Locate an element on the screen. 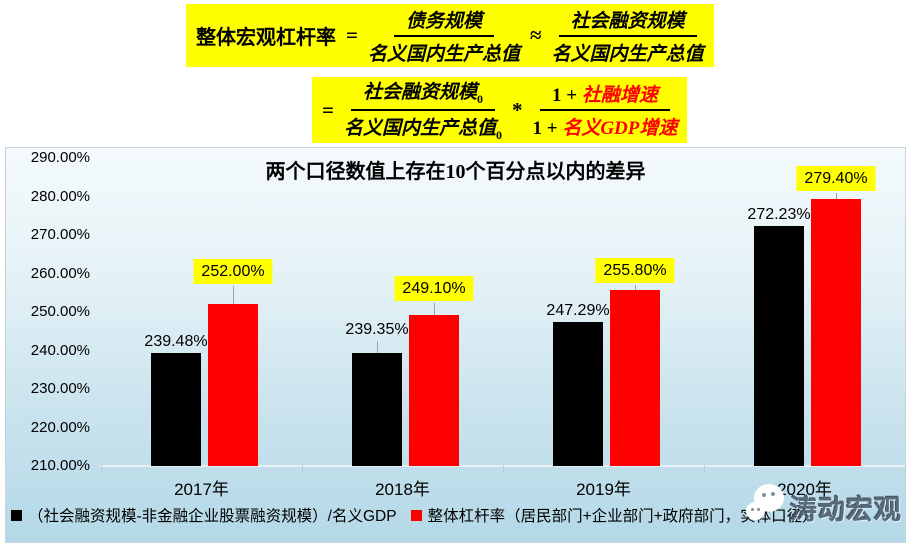 This screenshot has height=548, width=912. formula1-fraction-debt: 债务规模 名义国内生产总值 is located at coordinates (444, 36).